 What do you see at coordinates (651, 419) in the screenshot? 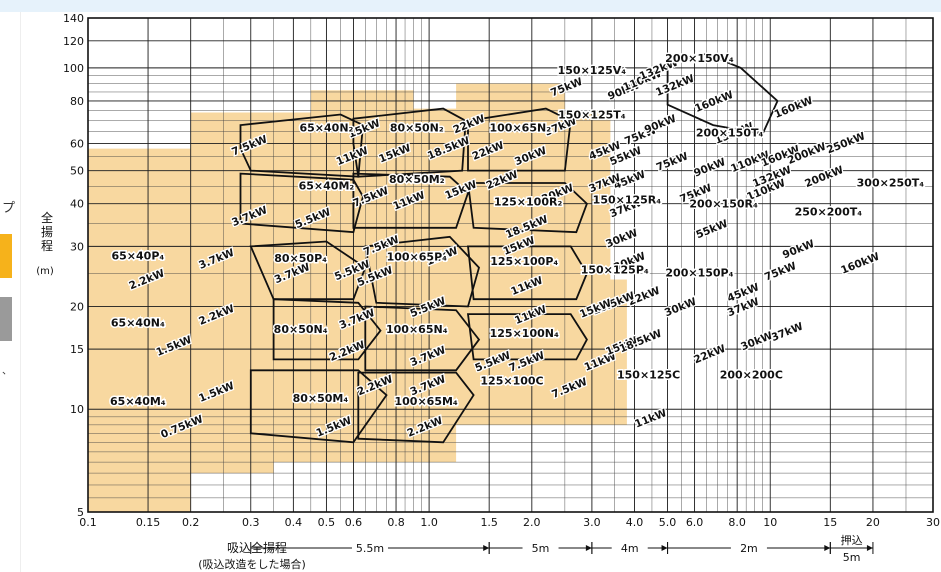
I see `power-label: 11kW` at bounding box center [651, 419].